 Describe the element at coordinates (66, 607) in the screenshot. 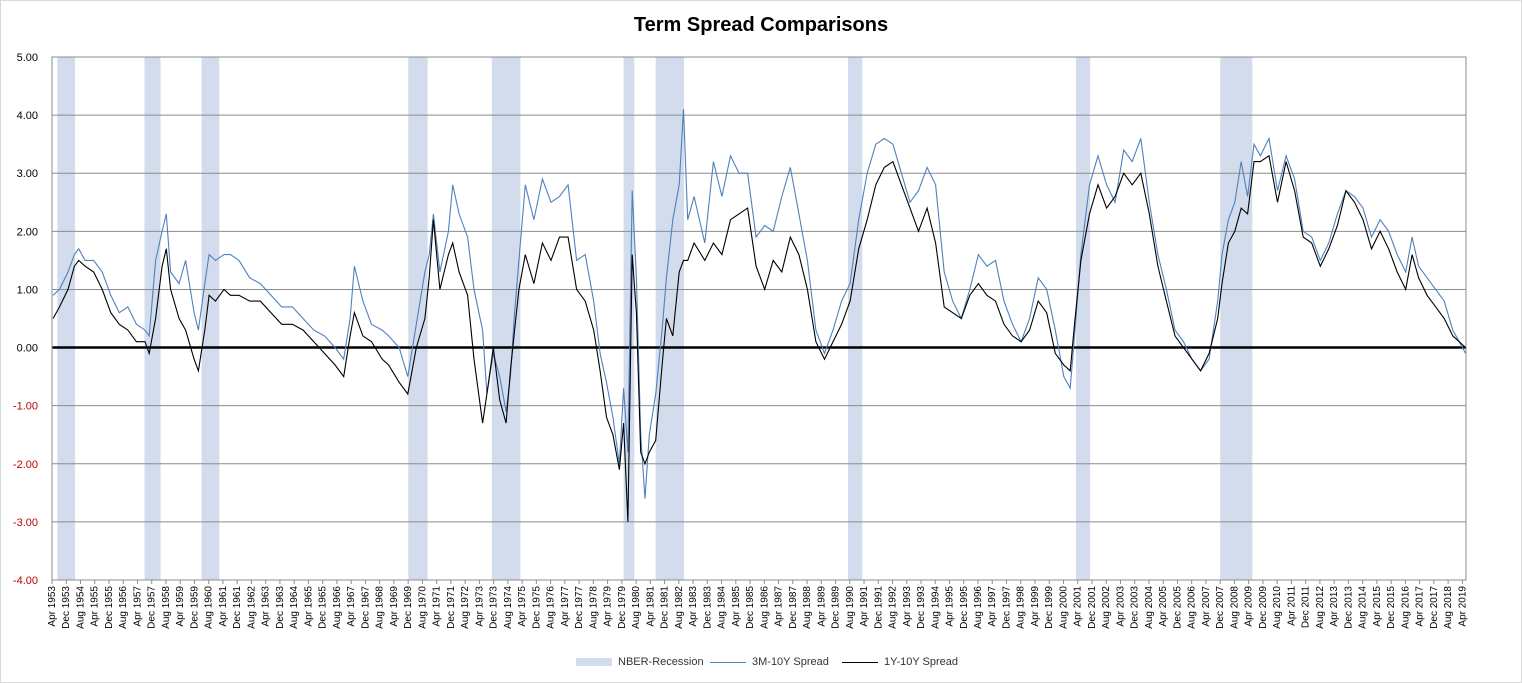

I see `x-tick-label: Dec 1953` at that location.